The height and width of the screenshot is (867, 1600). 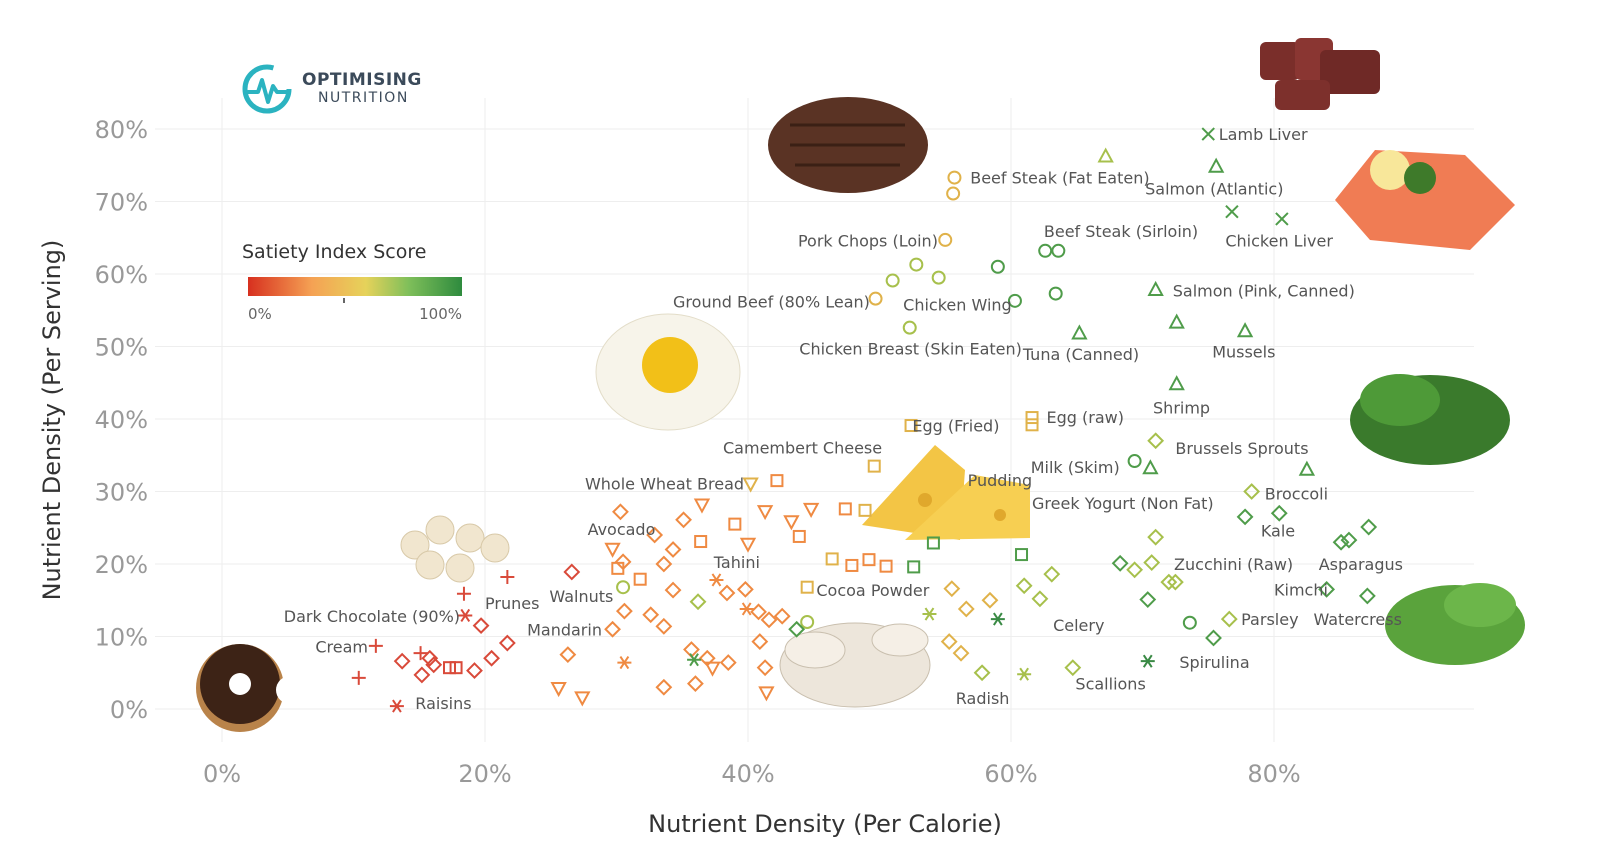 What do you see at coordinates (1010, 774) in the screenshot?
I see `x-tick-label: 60%` at bounding box center [1010, 774].